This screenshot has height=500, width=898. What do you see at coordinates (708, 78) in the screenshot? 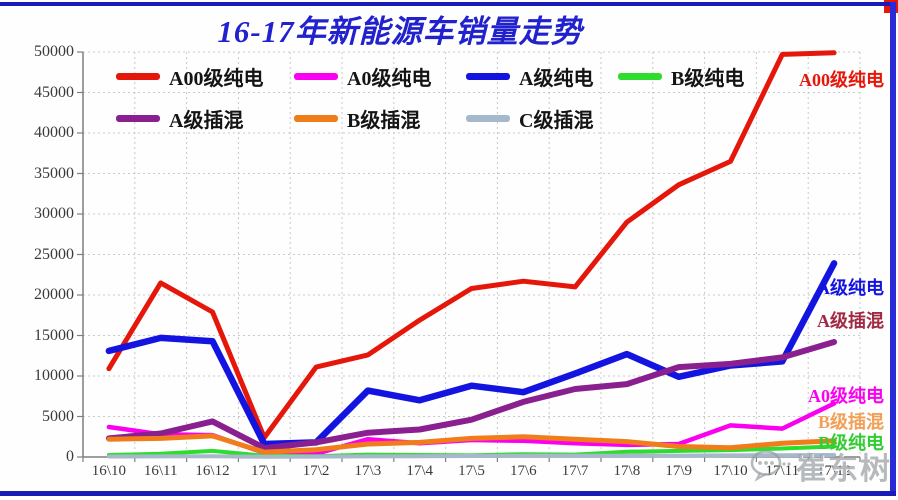
I see `legend-label: B级纯电` at bounding box center [708, 78].